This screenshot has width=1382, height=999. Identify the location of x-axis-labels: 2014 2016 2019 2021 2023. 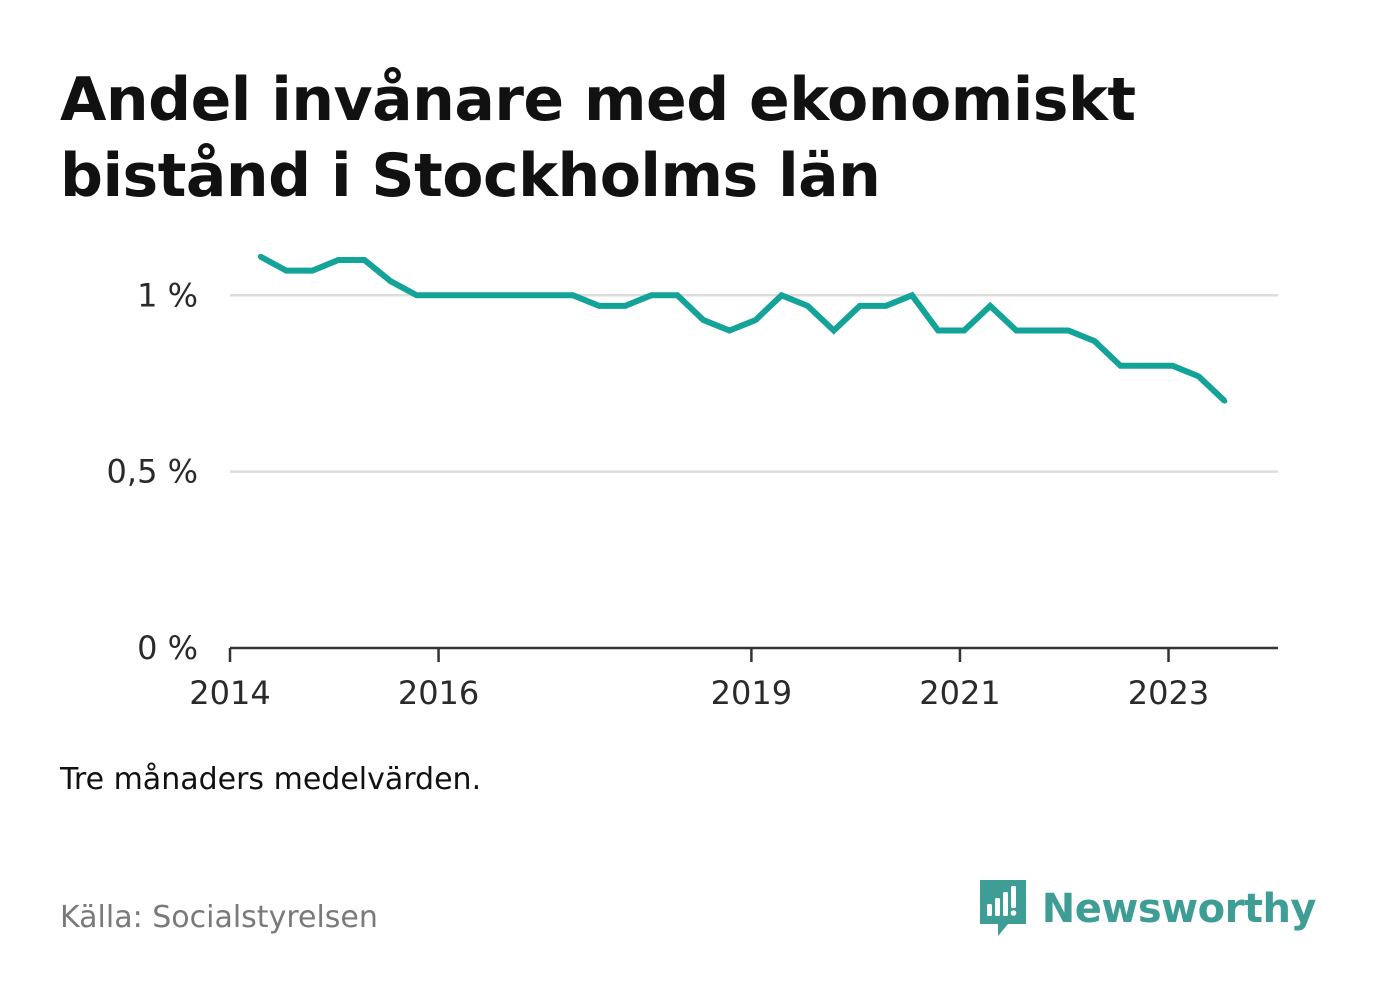
(699, 693).